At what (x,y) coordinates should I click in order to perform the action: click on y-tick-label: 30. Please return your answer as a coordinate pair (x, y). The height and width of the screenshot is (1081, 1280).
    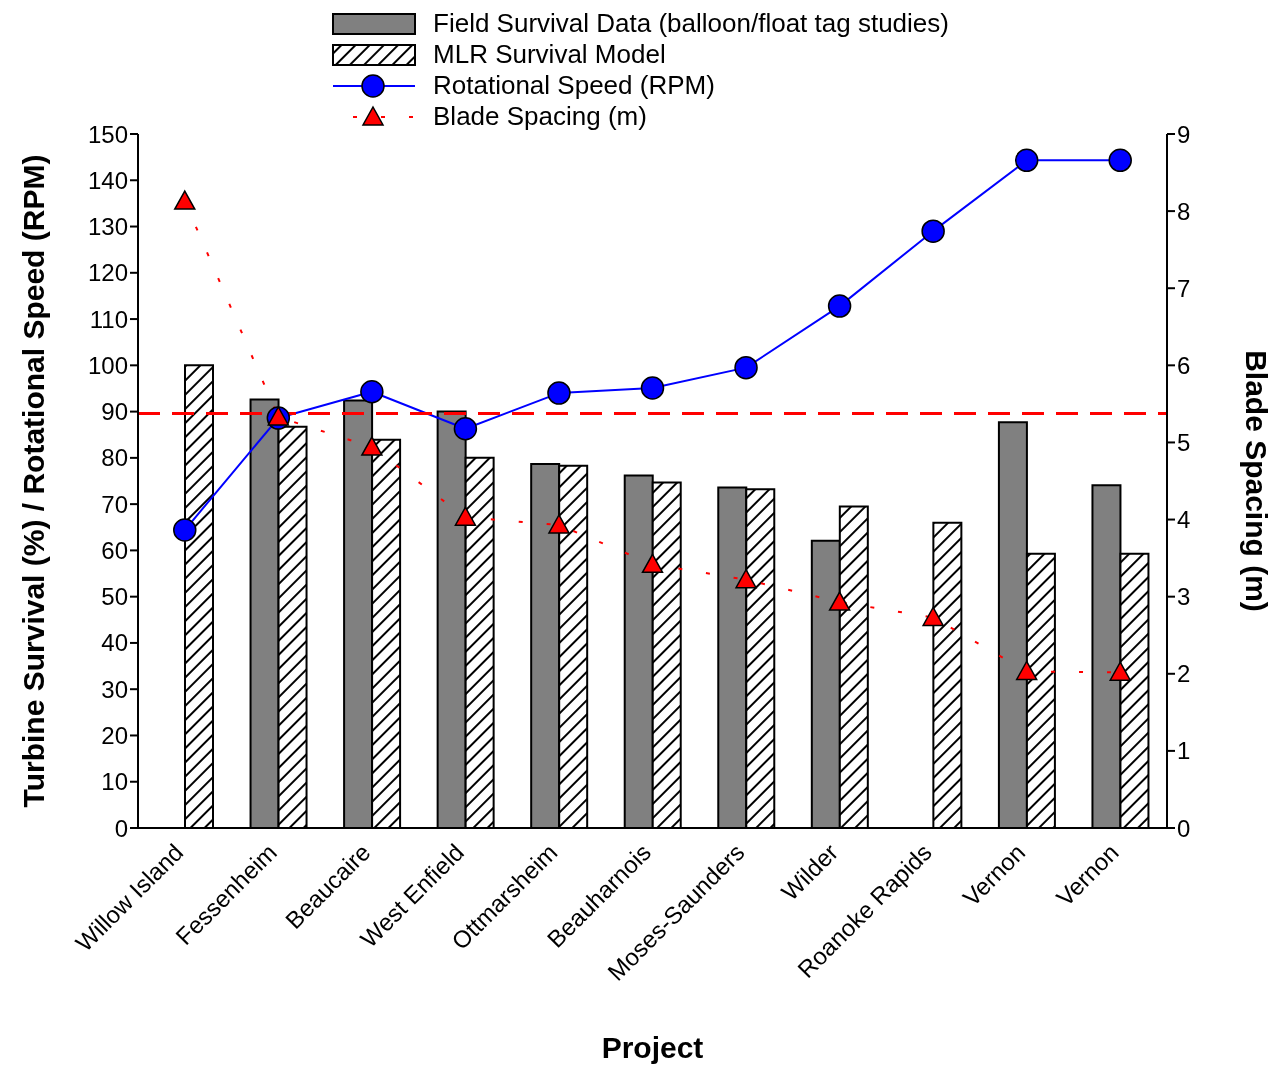
    Looking at the image, I should click on (114, 689).